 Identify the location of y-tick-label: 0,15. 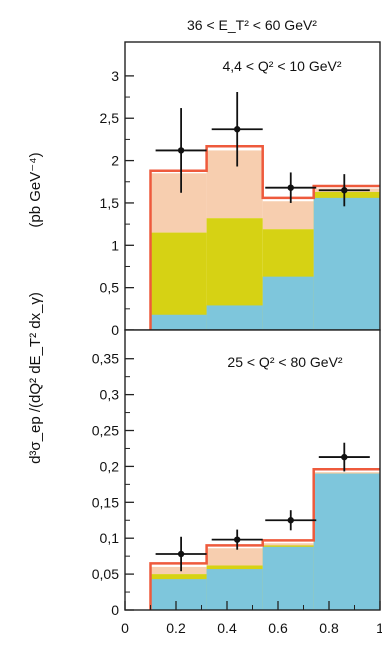
(105, 502).